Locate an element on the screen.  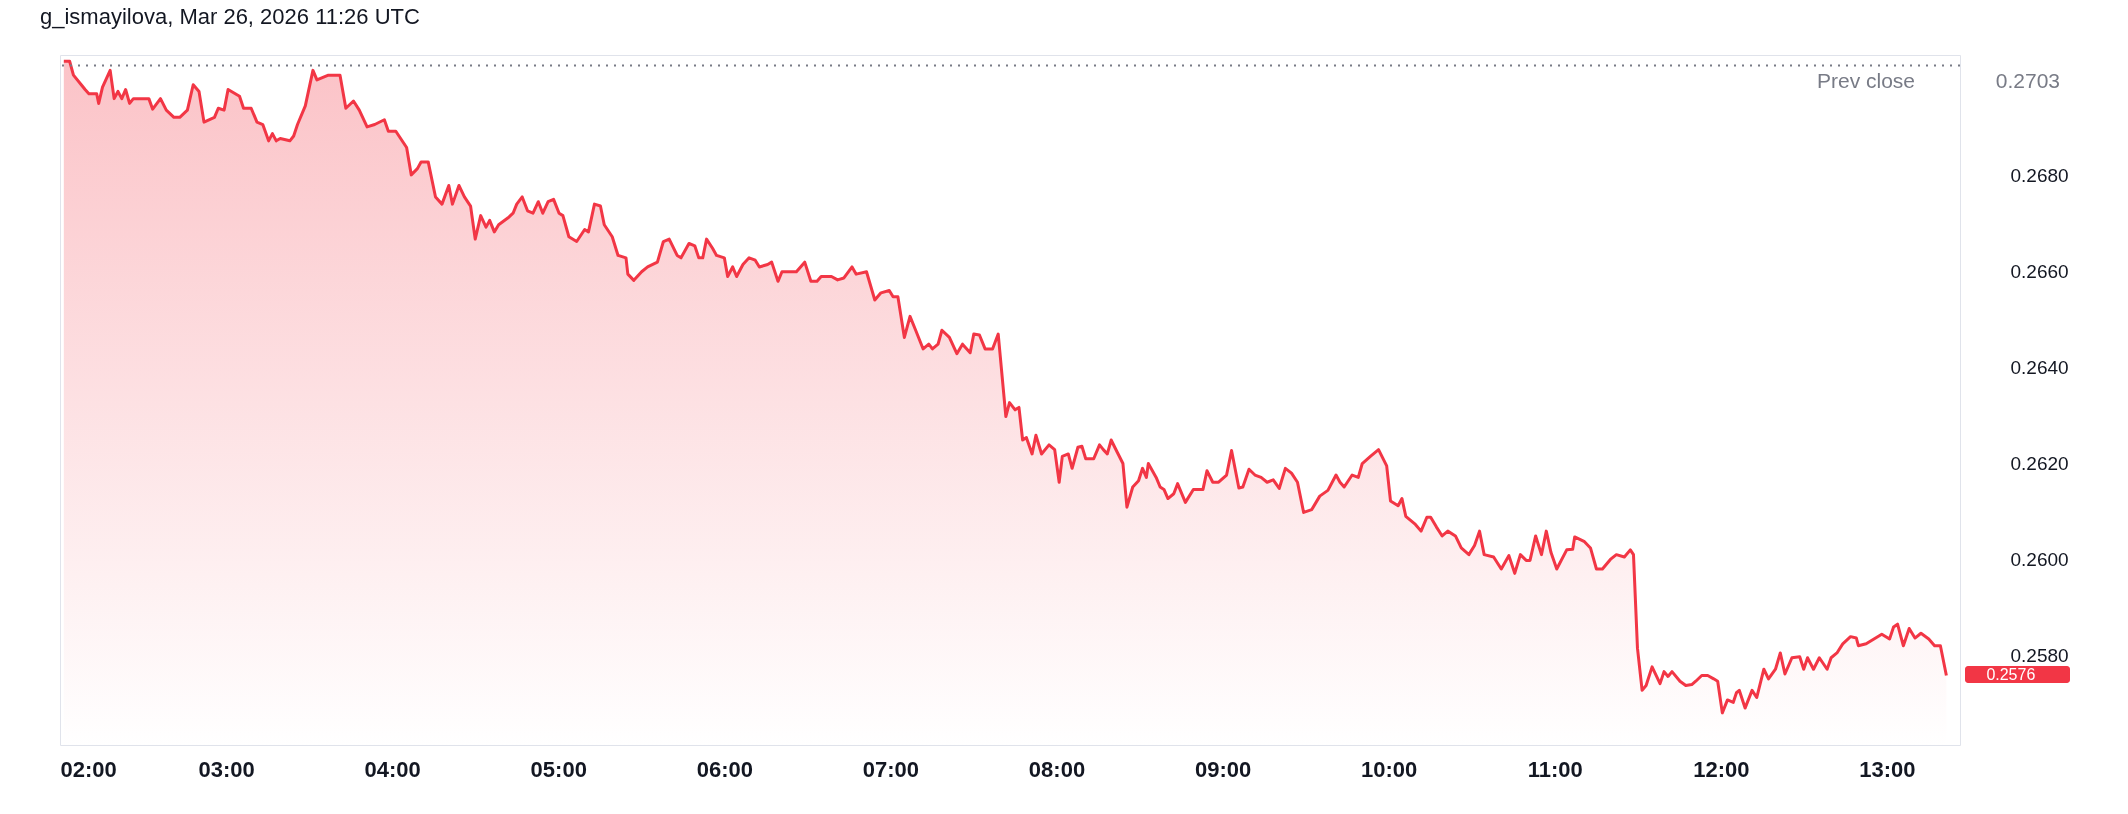
x-tick-label: 05:00 is located at coordinates (558, 769).